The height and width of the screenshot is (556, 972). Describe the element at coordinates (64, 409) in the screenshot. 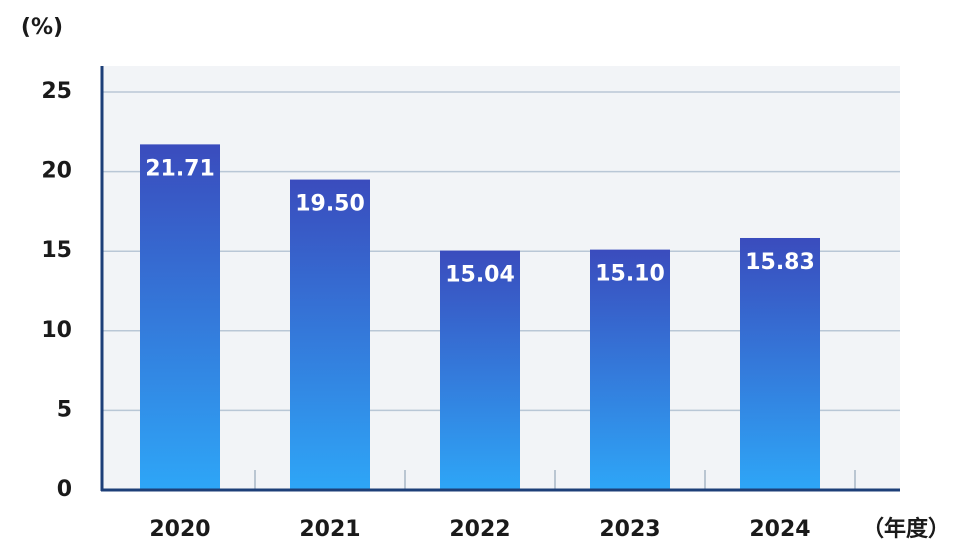

I see `y-tick-label: 5` at that location.